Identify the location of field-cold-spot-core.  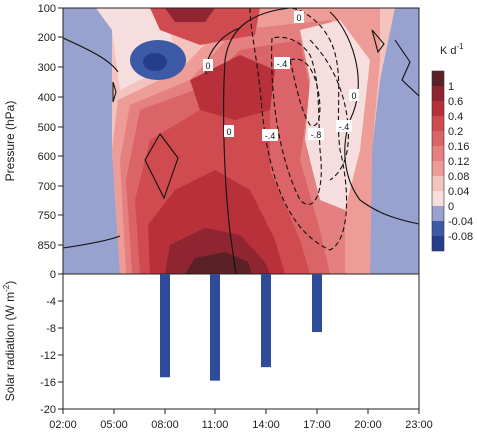
(155, 62).